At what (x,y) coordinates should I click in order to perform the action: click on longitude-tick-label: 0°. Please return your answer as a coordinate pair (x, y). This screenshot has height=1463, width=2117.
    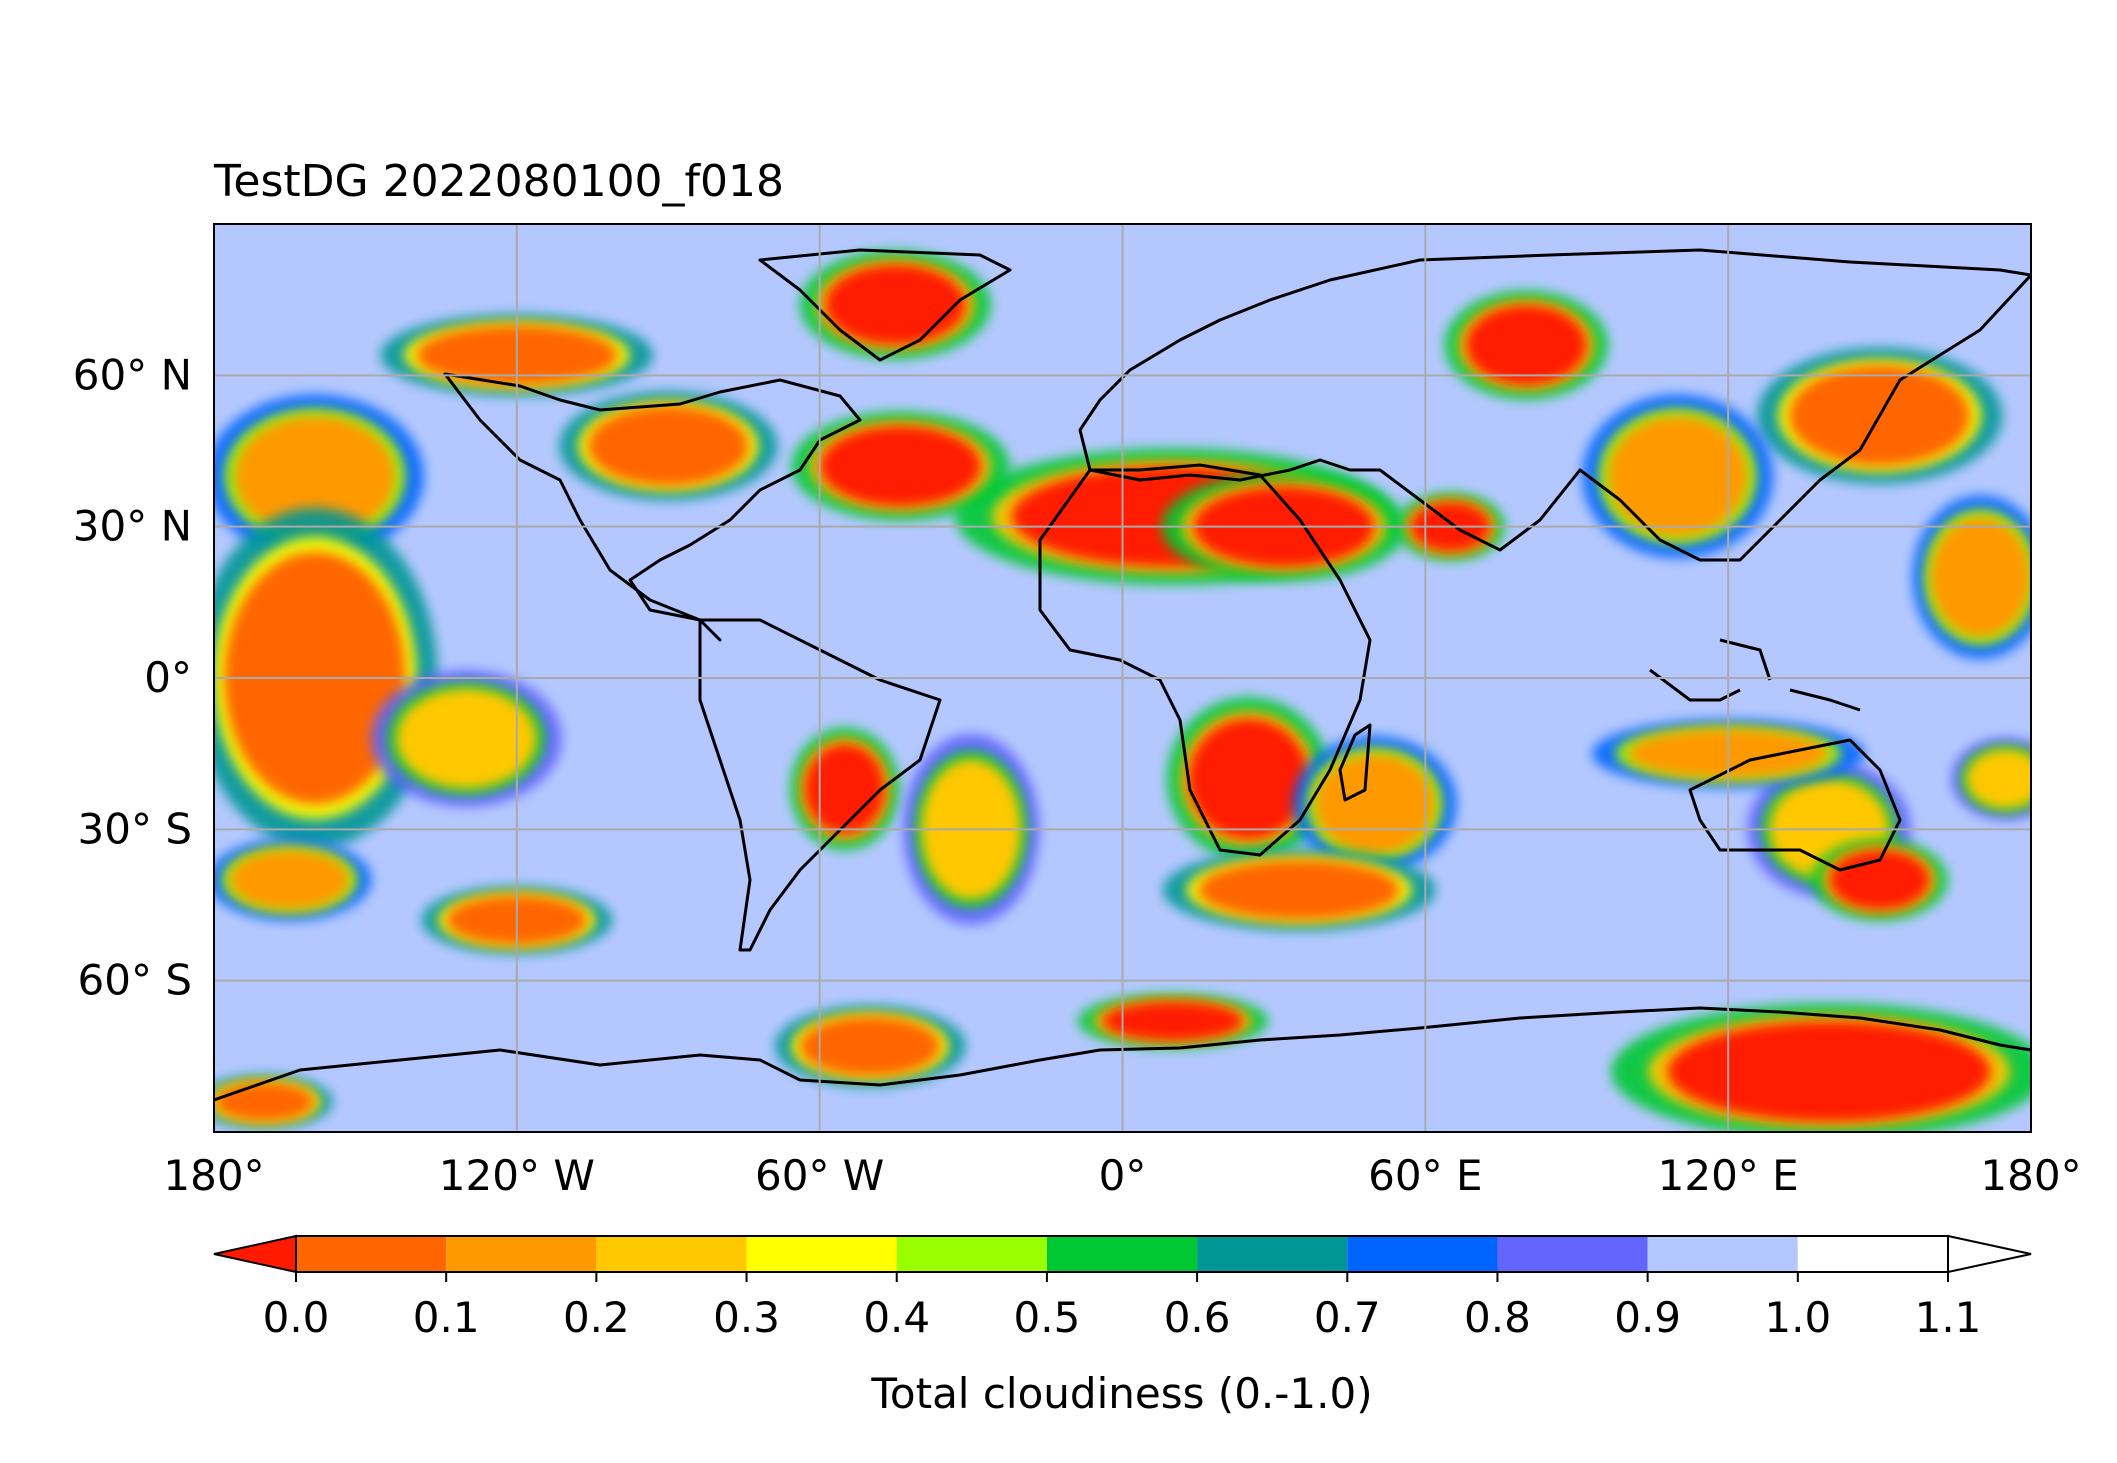
    Looking at the image, I should click on (1123, 1175).